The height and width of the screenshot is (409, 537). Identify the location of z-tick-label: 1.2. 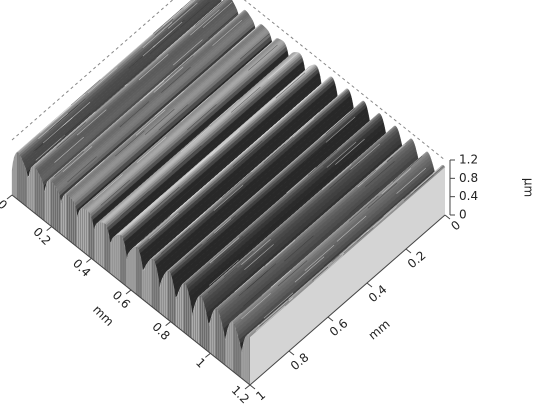
(468, 160).